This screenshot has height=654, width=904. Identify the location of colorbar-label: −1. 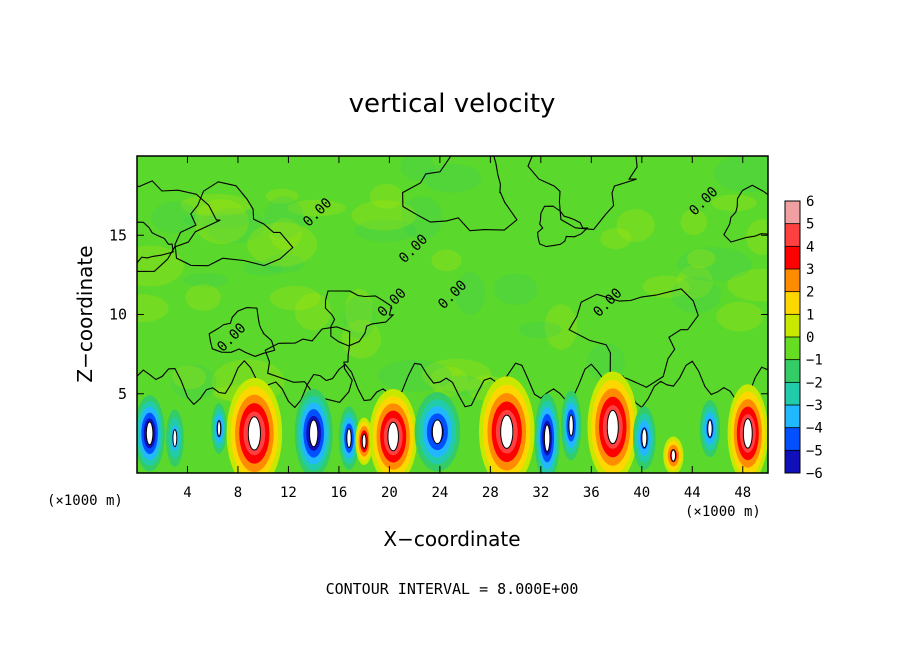
(814, 361).